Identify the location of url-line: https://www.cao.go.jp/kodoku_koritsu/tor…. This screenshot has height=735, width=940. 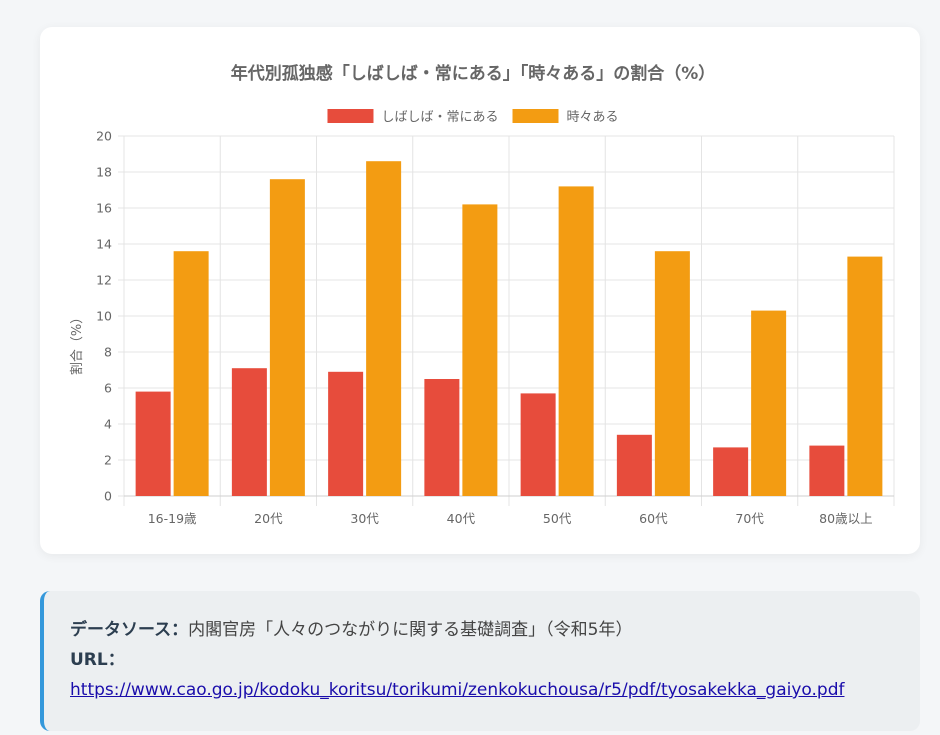
(495, 690).